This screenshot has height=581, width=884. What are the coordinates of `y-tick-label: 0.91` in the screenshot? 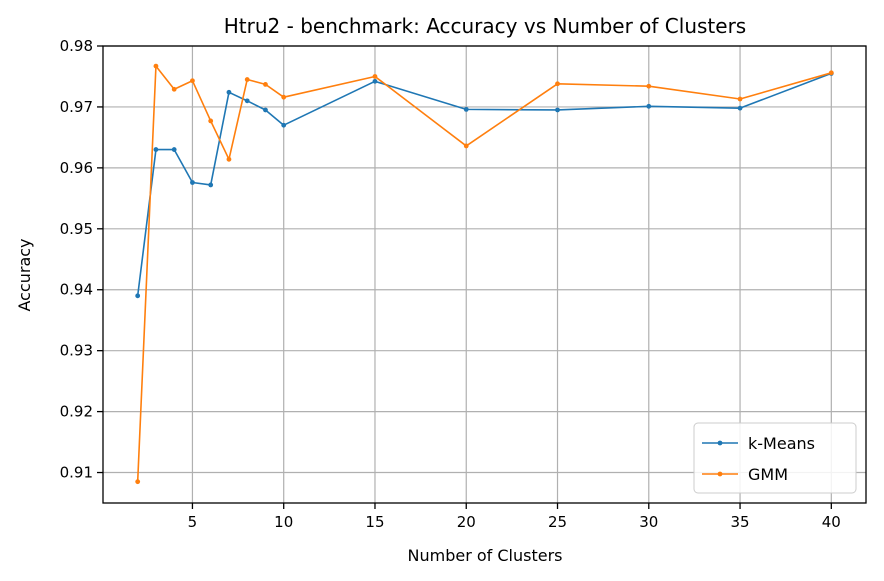 It's located at (76, 473).